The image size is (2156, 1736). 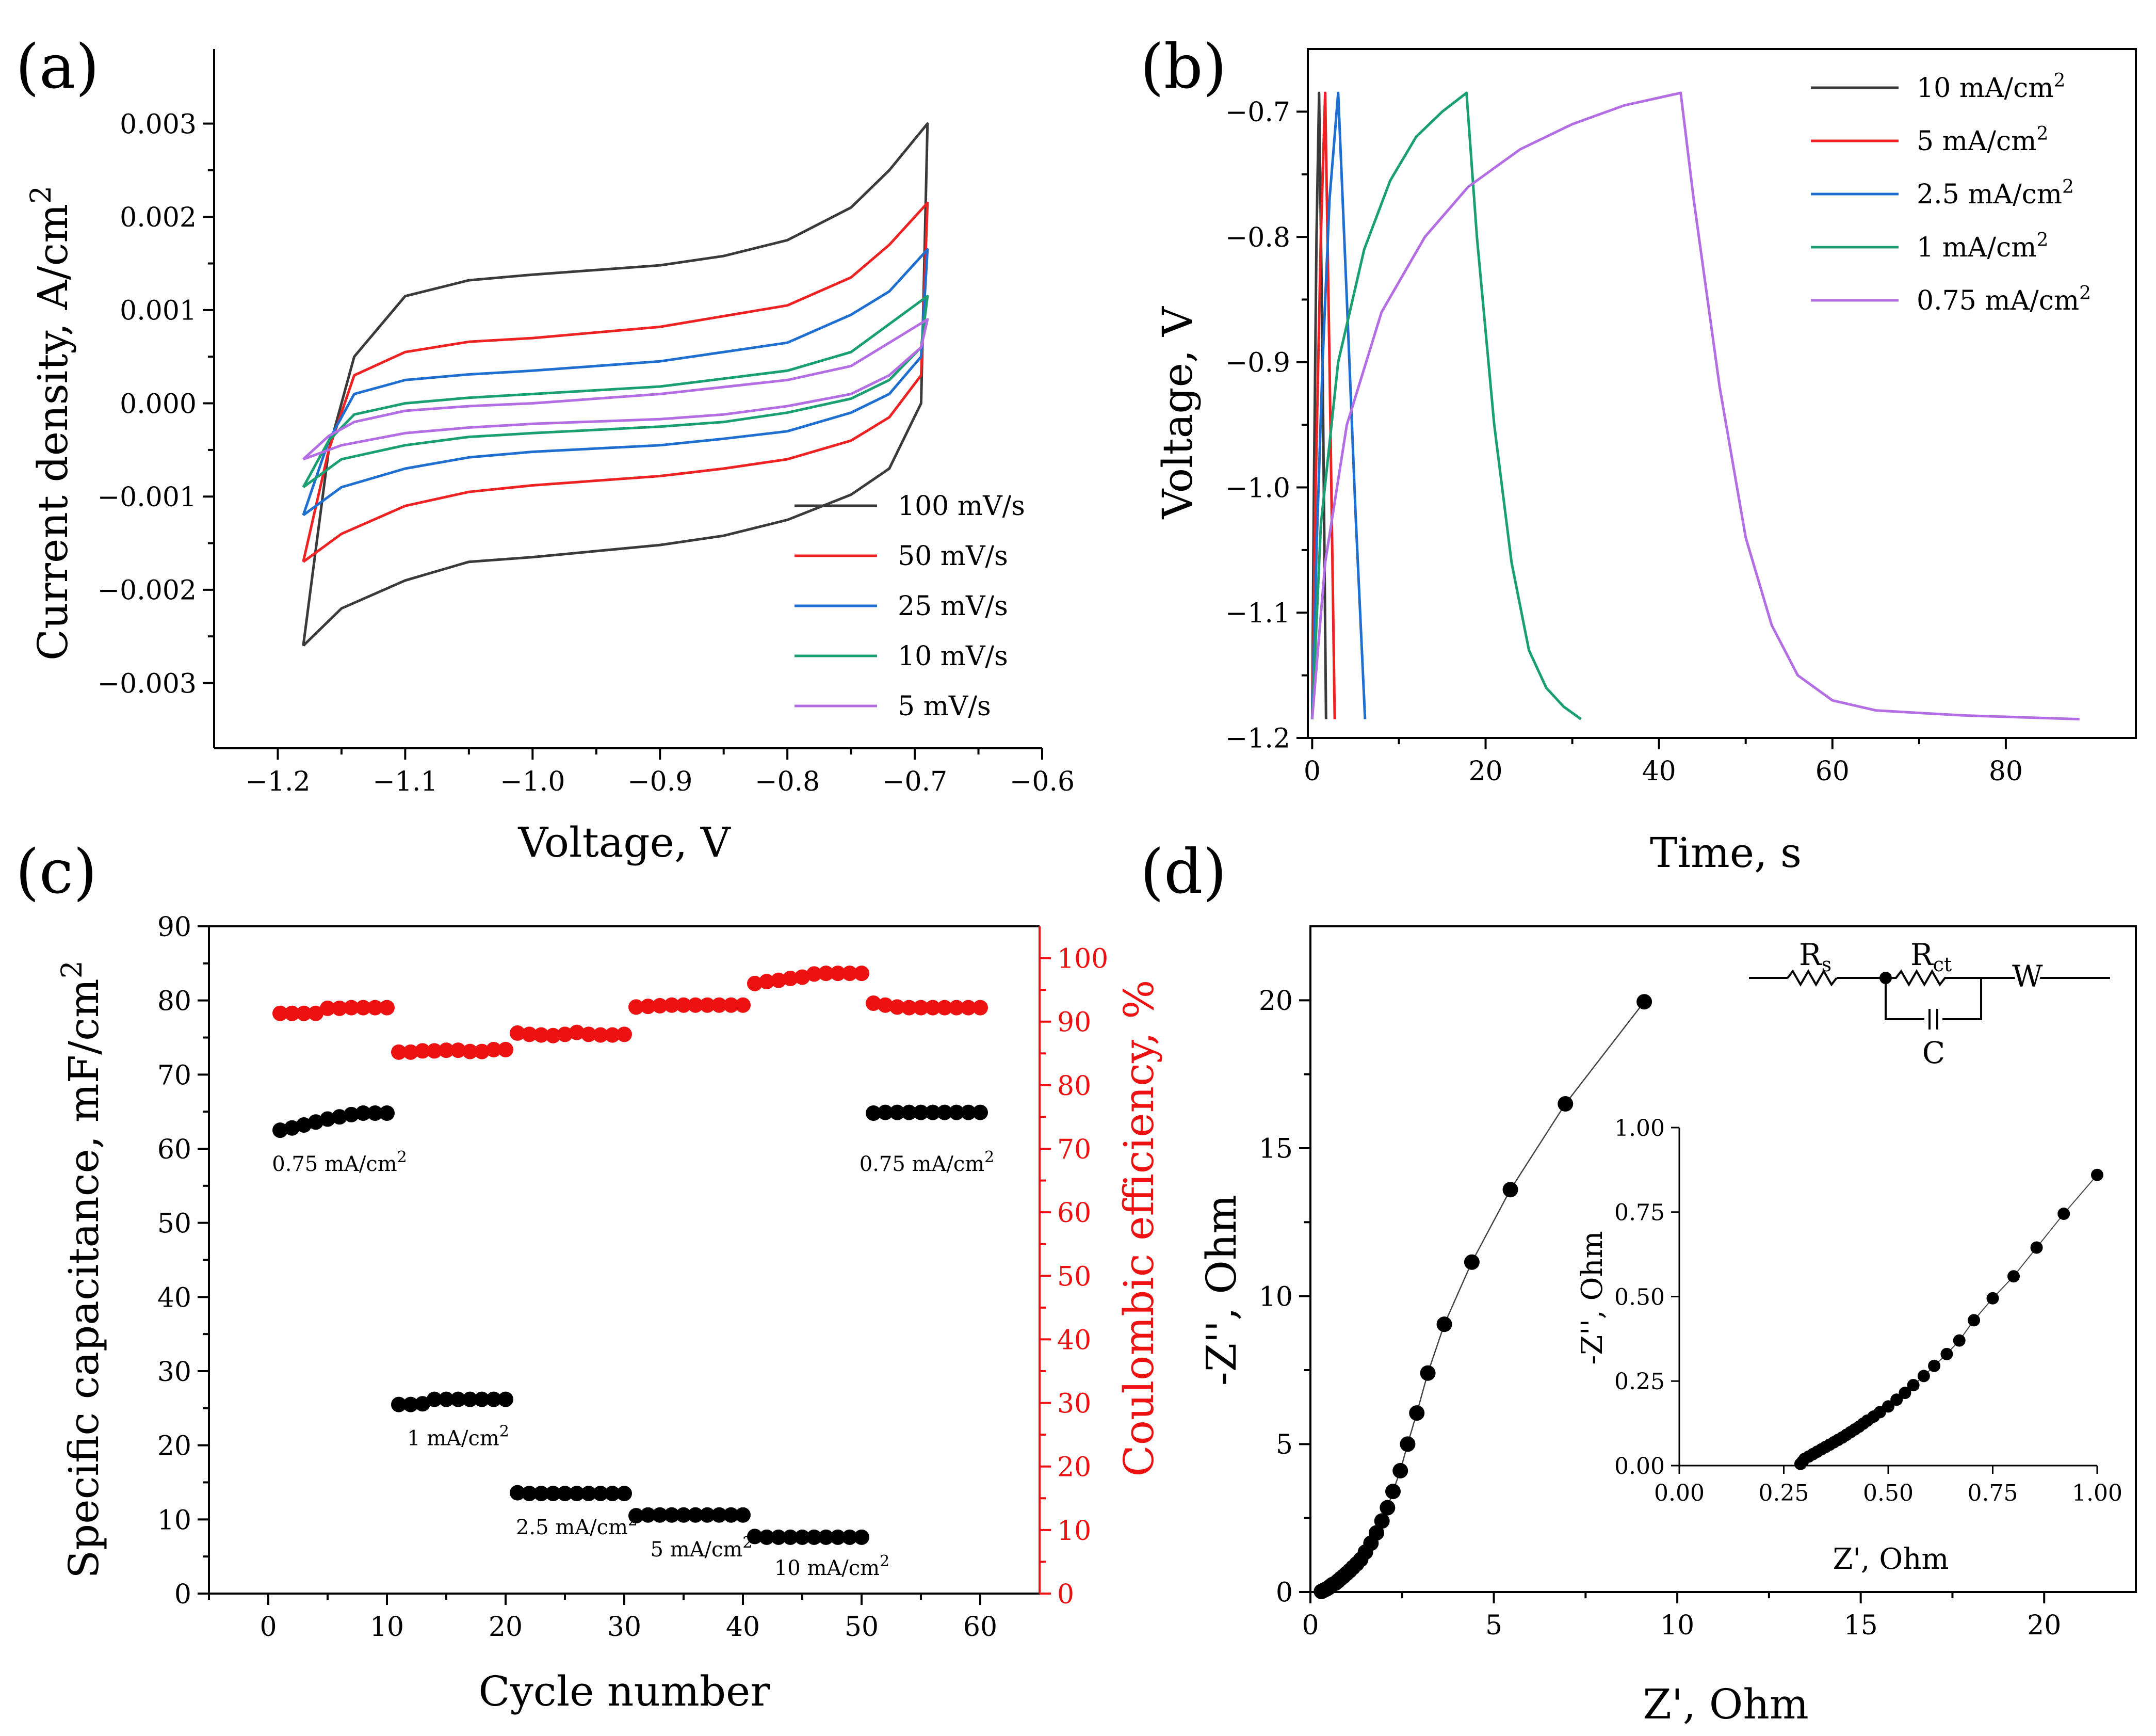 I want to click on y-tick-label-right: 0, so click(x=1065, y=1594).